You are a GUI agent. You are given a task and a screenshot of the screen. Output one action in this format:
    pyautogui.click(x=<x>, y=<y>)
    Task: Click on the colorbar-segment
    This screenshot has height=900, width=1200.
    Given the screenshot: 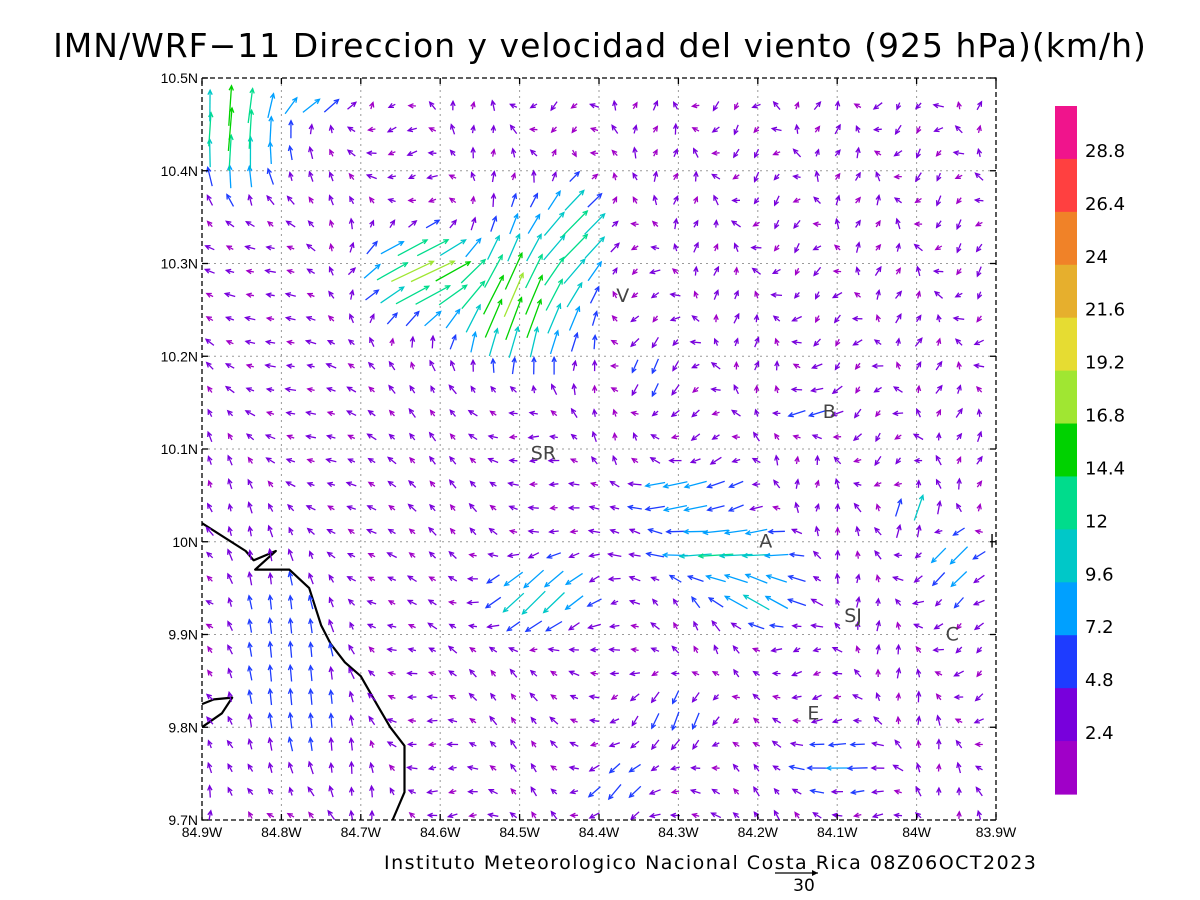 What is the action you would take?
    pyautogui.click(x=1066, y=344)
    